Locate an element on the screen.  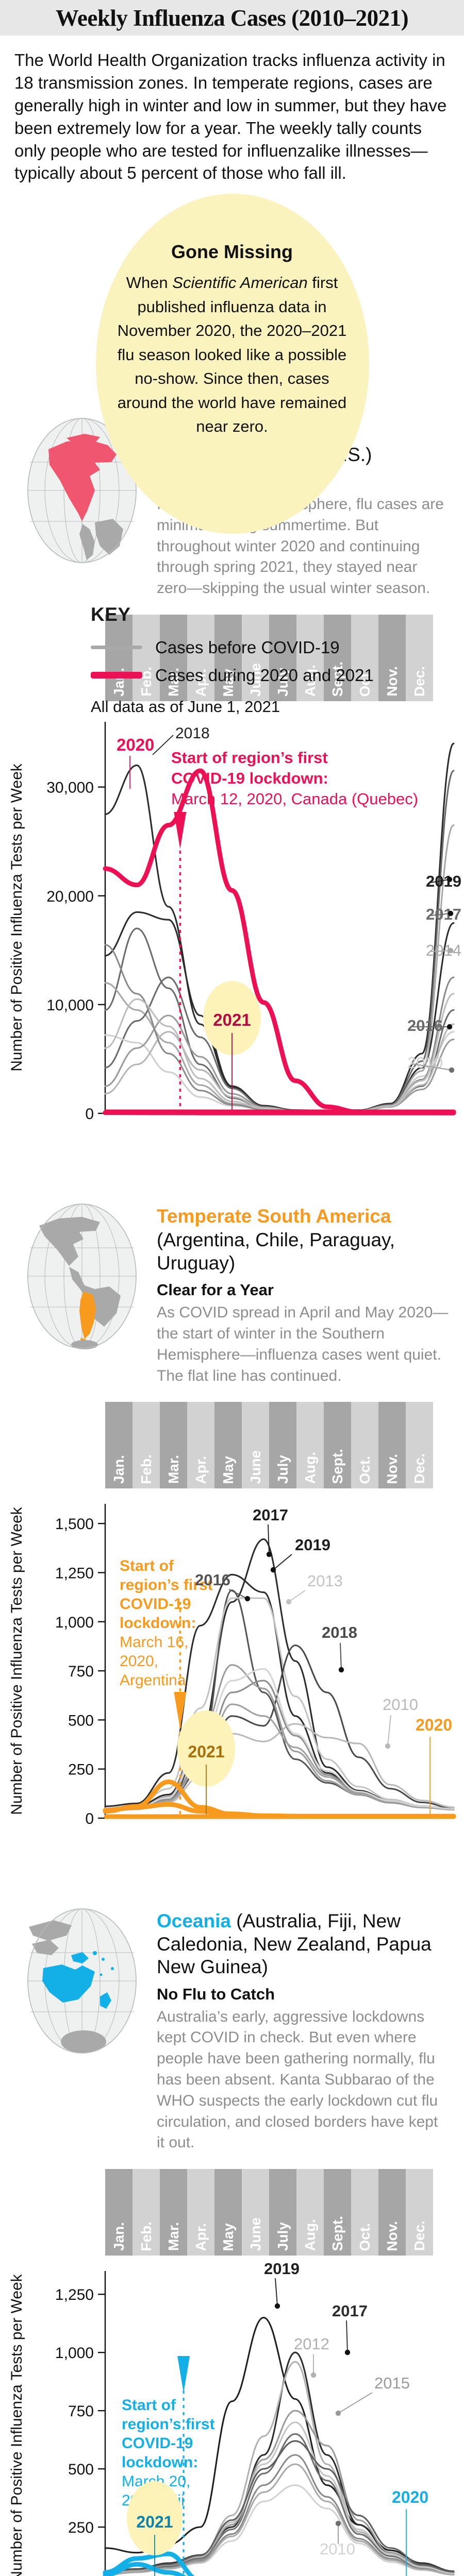
lockdown-annotation-line: Start of region’s first is located at coordinates (249, 758).